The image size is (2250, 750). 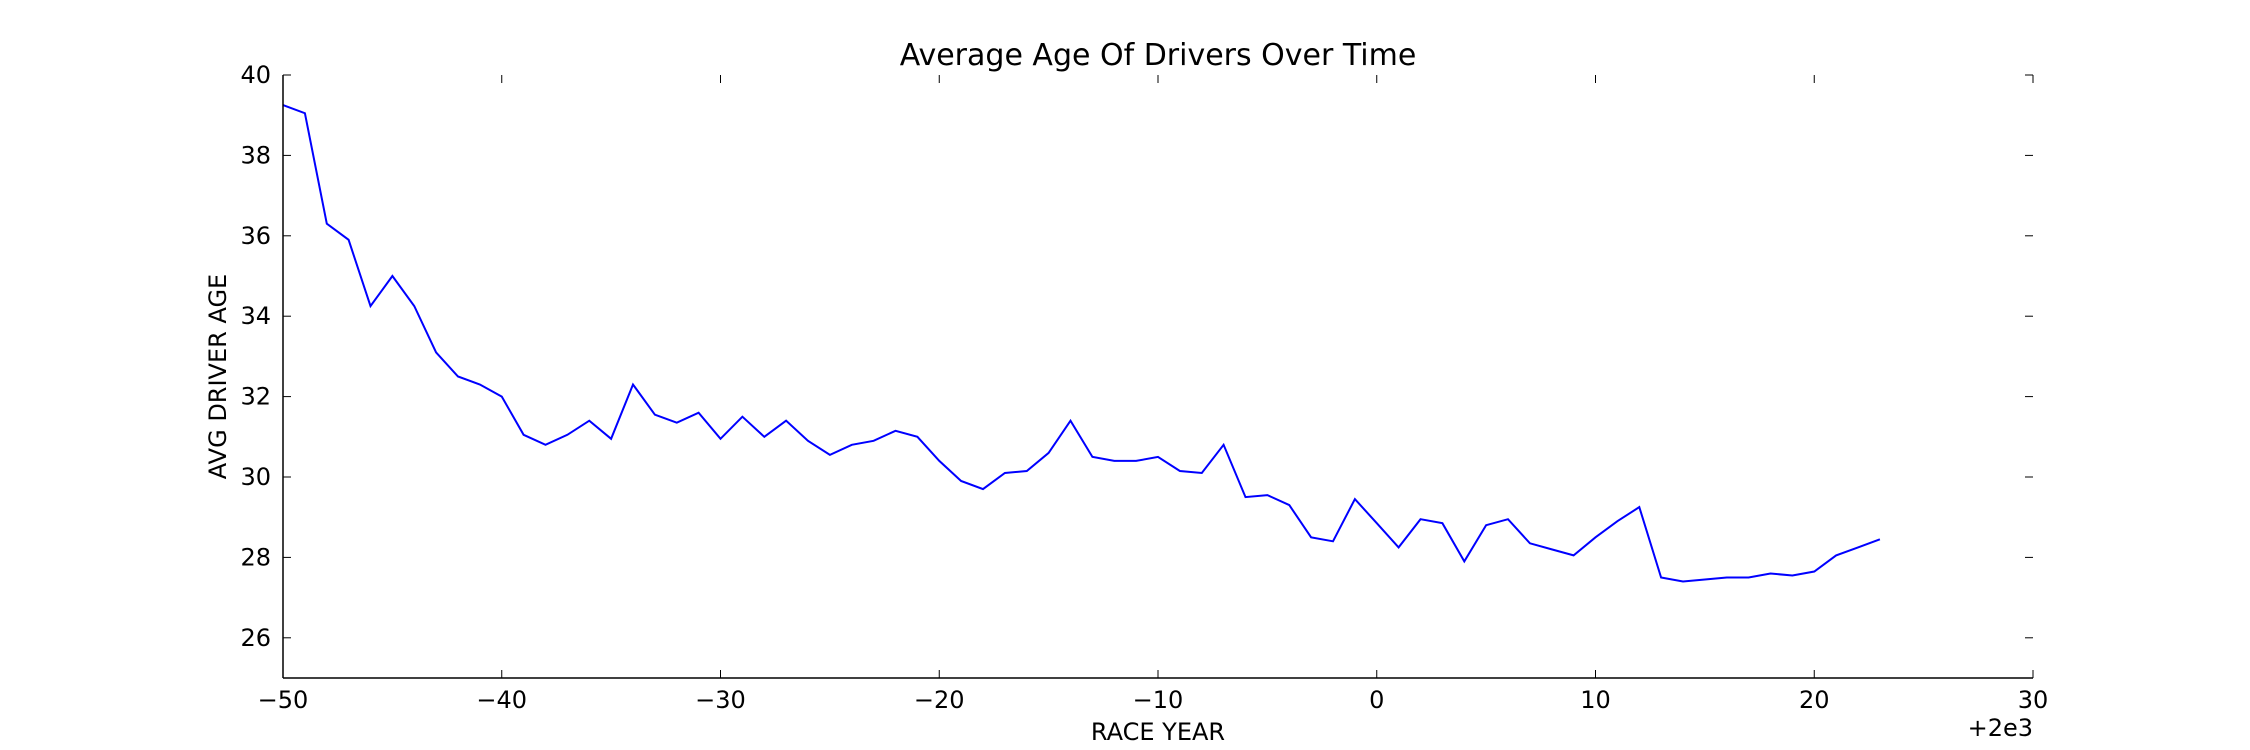 What do you see at coordinates (255, 75) in the screenshot?
I see `y-tick-label: 40` at bounding box center [255, 75].